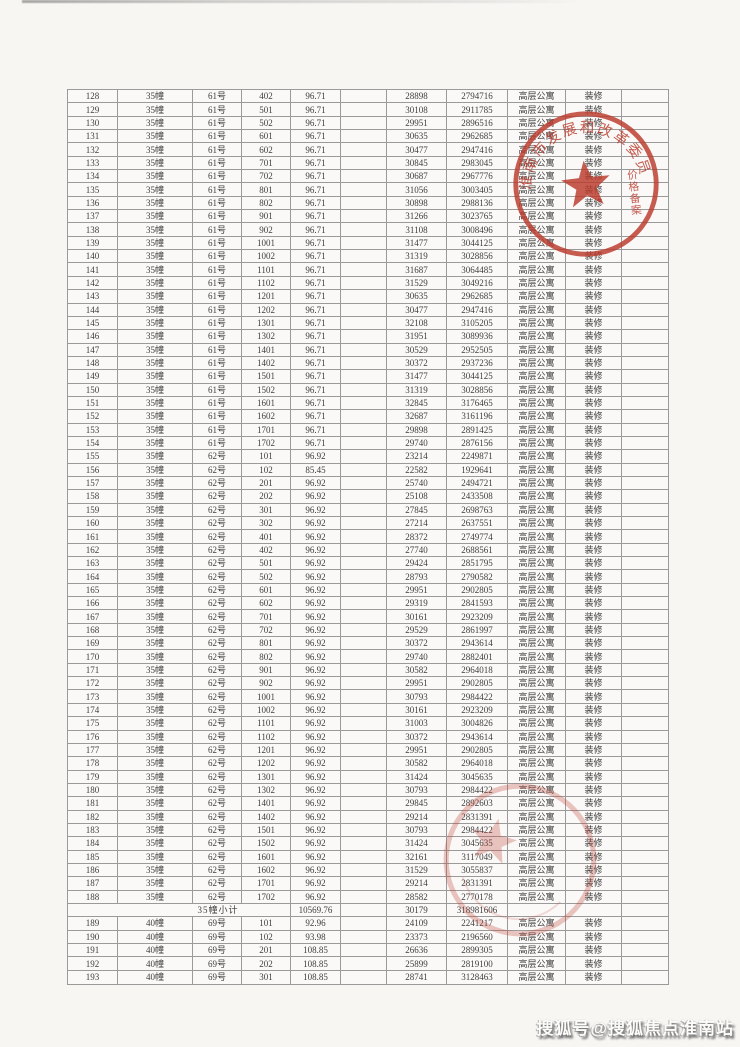 The image size is (740, 1047). I want to click on table-row: 157 35幢 62号 201 96.92 25740 2494721 高层公寓 装修, so click(368, 483).